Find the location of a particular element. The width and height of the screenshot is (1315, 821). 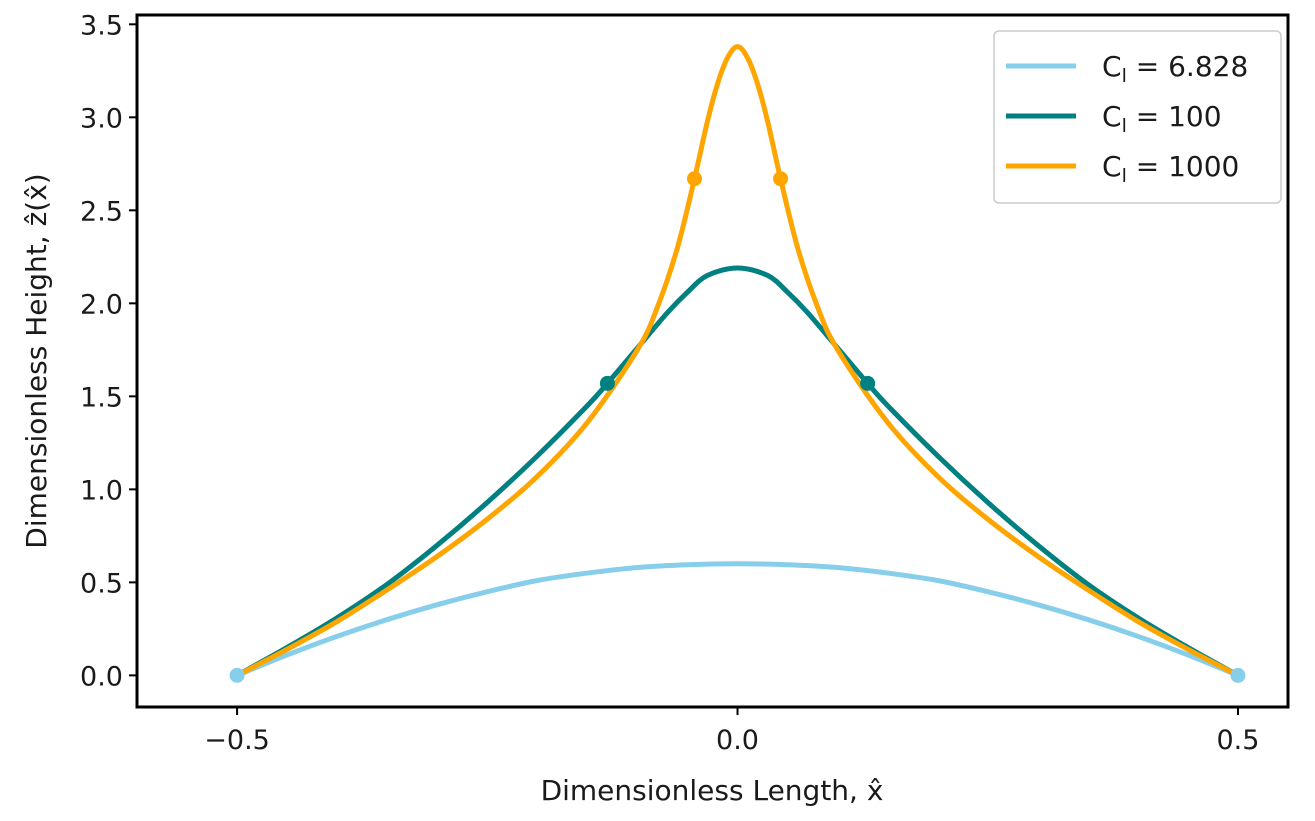

y-tick-label: 1.5 is located at coordinates (101, 397).